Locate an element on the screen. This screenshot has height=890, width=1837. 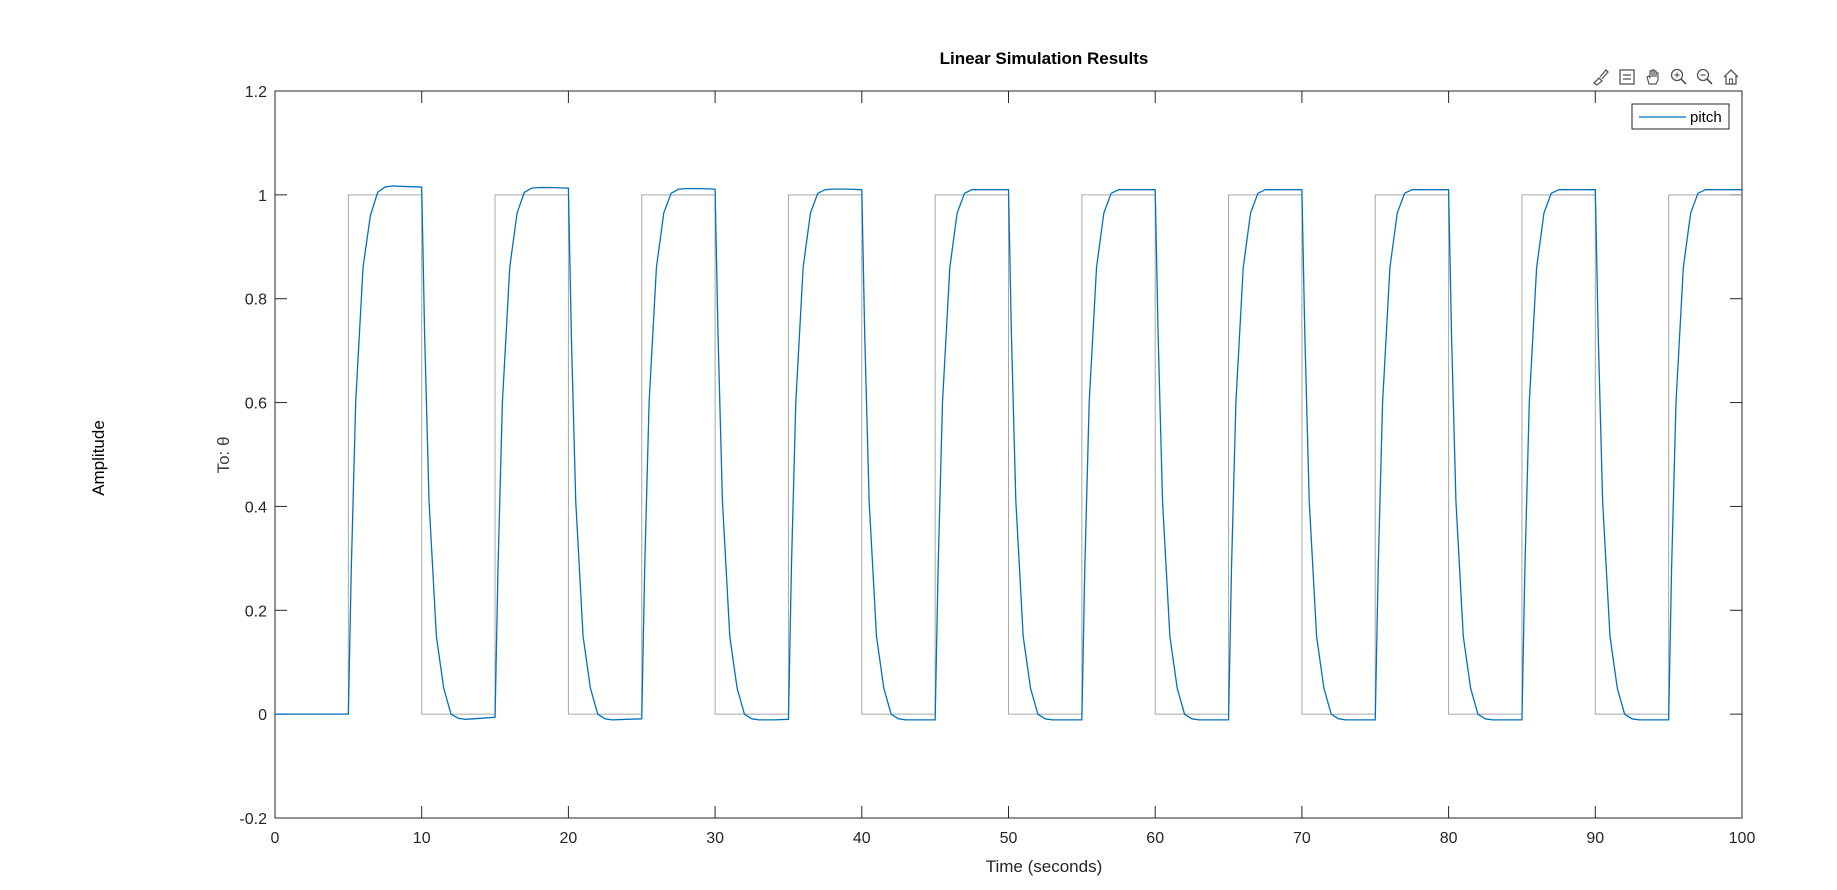
x-tick-label: 80 is located at coordinates (1449, 838).